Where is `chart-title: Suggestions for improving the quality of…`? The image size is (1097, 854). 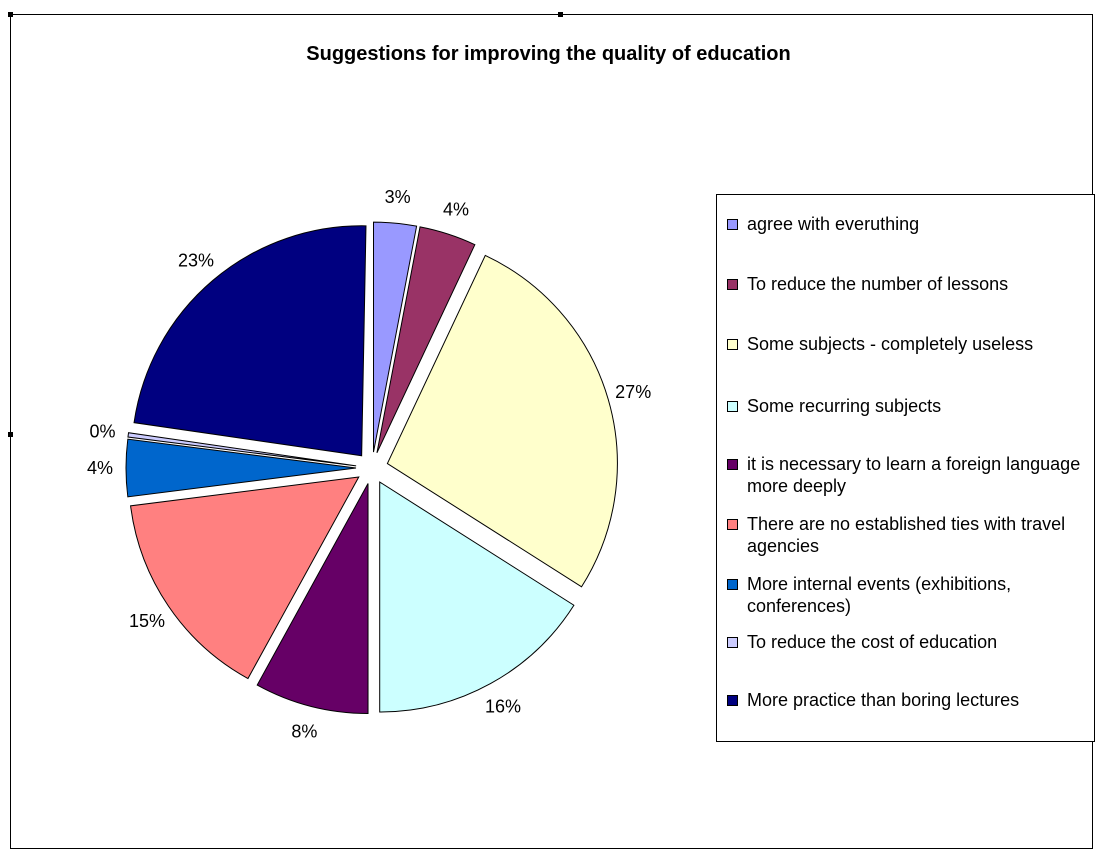 chart-title: Suggestions for improving the quality of… is located at coordinates (548, 54).